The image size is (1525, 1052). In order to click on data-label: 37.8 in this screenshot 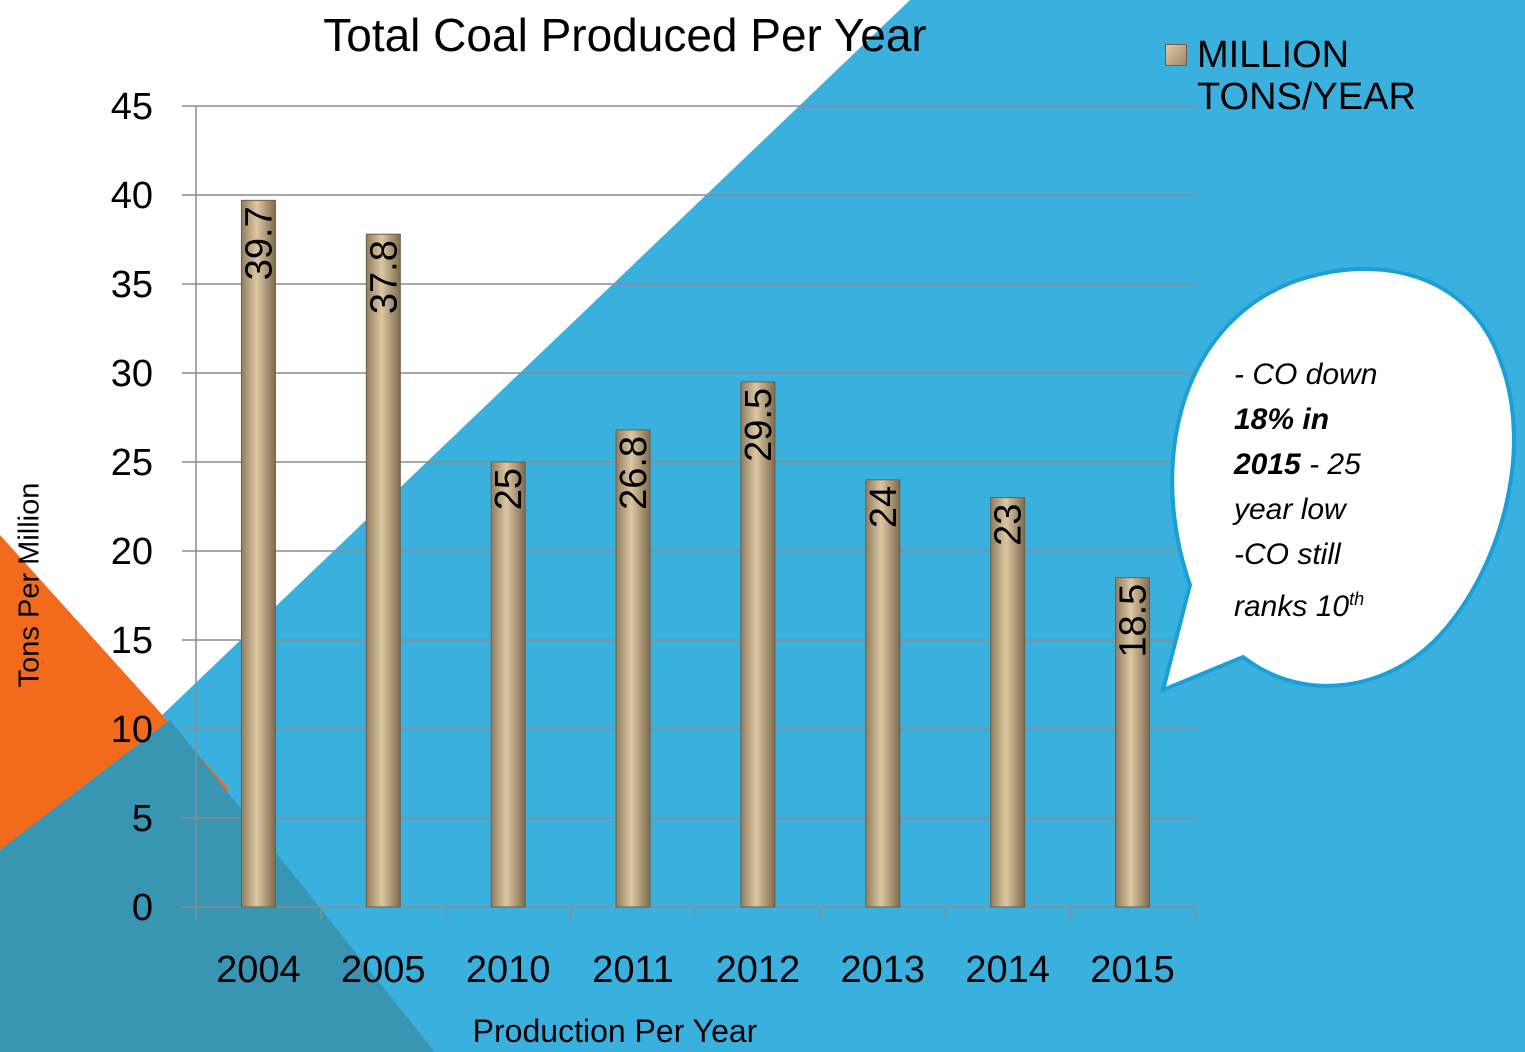, I will do `click(384, 277)`.